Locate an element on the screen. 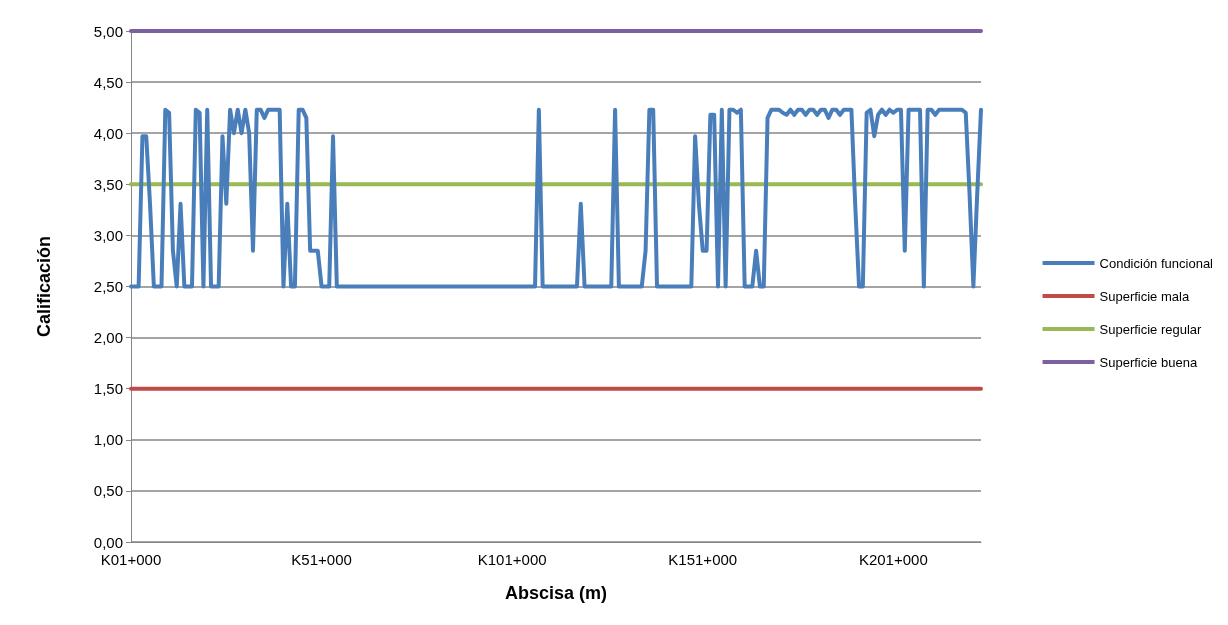 The height and width of the screenshot is (625, 1228). y-tick-label: 2,00 is located at coordinates (108, 338).